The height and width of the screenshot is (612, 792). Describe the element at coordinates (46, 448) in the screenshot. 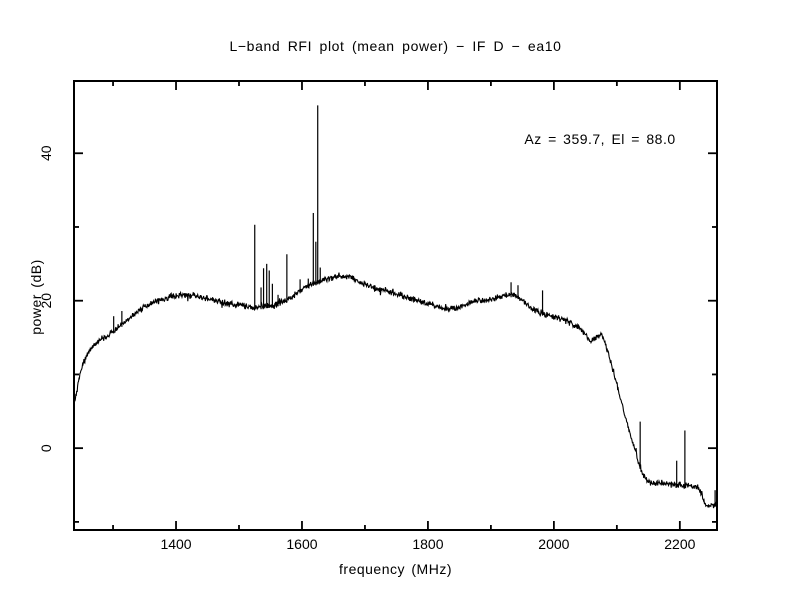

I see `y-tick-label: 0` at that location.